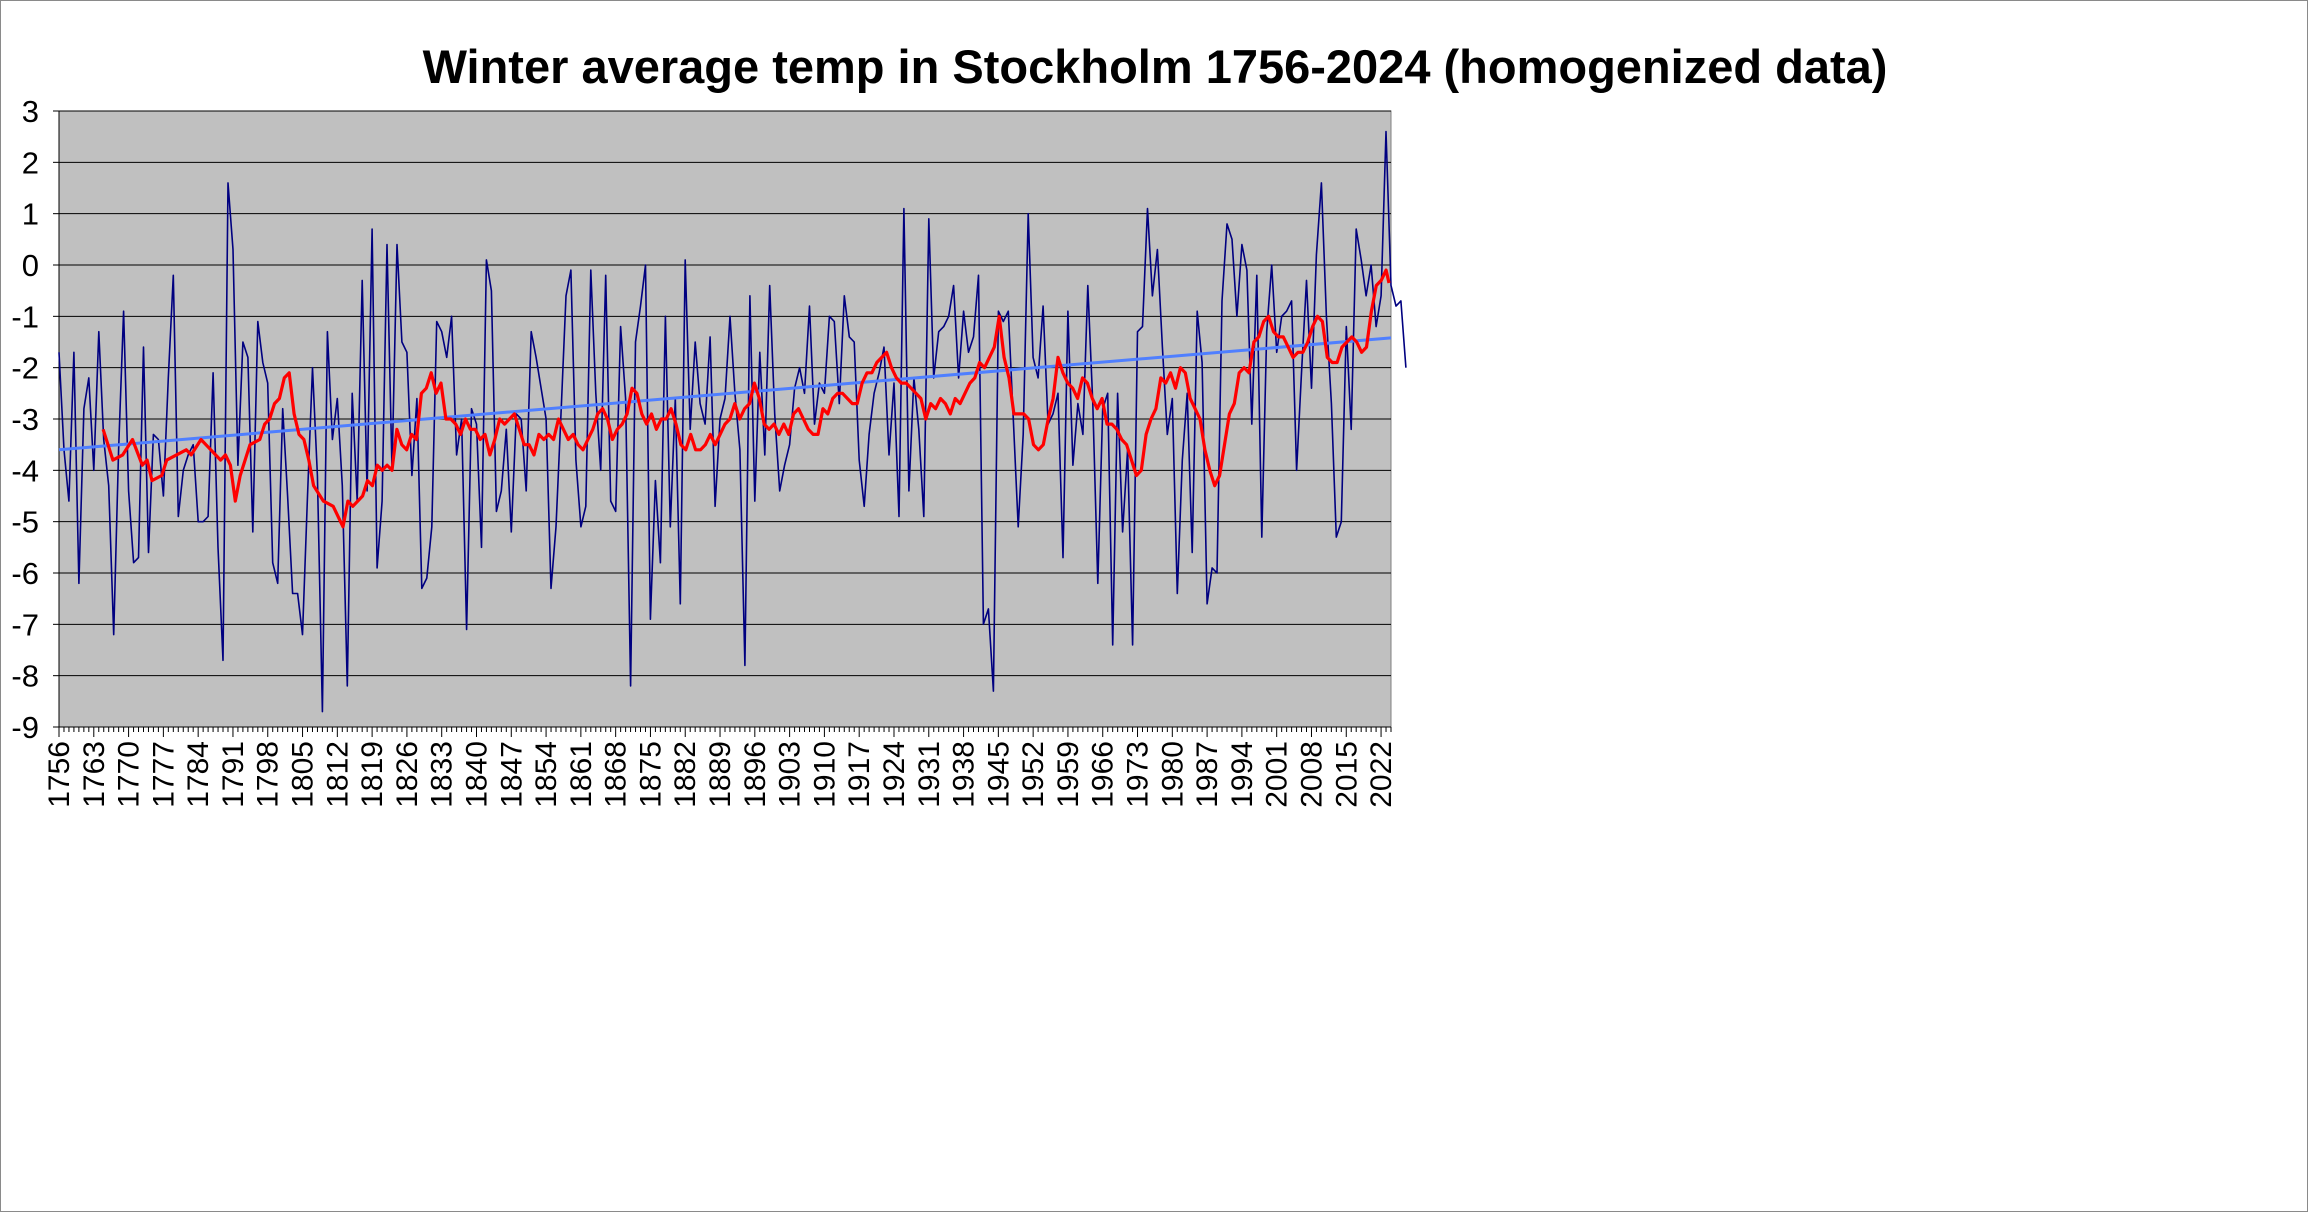 This screenshot has height=1212, width=2308. Describe the element at coordinates (1068, 774) in the screenshot. I see `x-tick-label: 1959` at that location.